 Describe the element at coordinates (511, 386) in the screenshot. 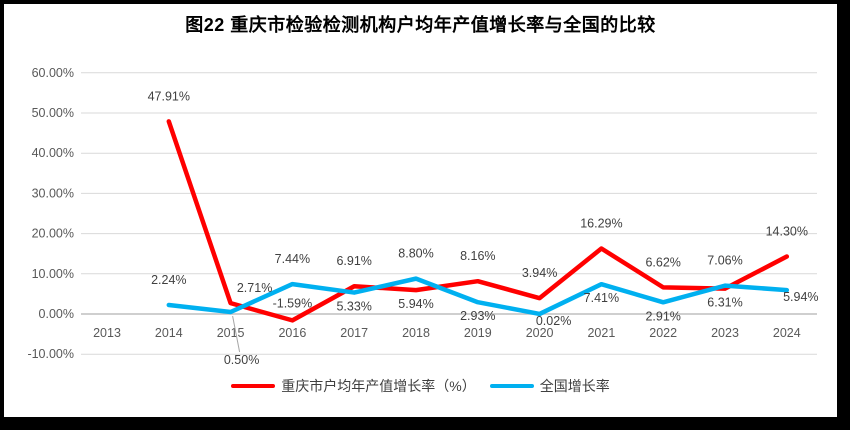

I see `legend-marker-national-icon` at that location.